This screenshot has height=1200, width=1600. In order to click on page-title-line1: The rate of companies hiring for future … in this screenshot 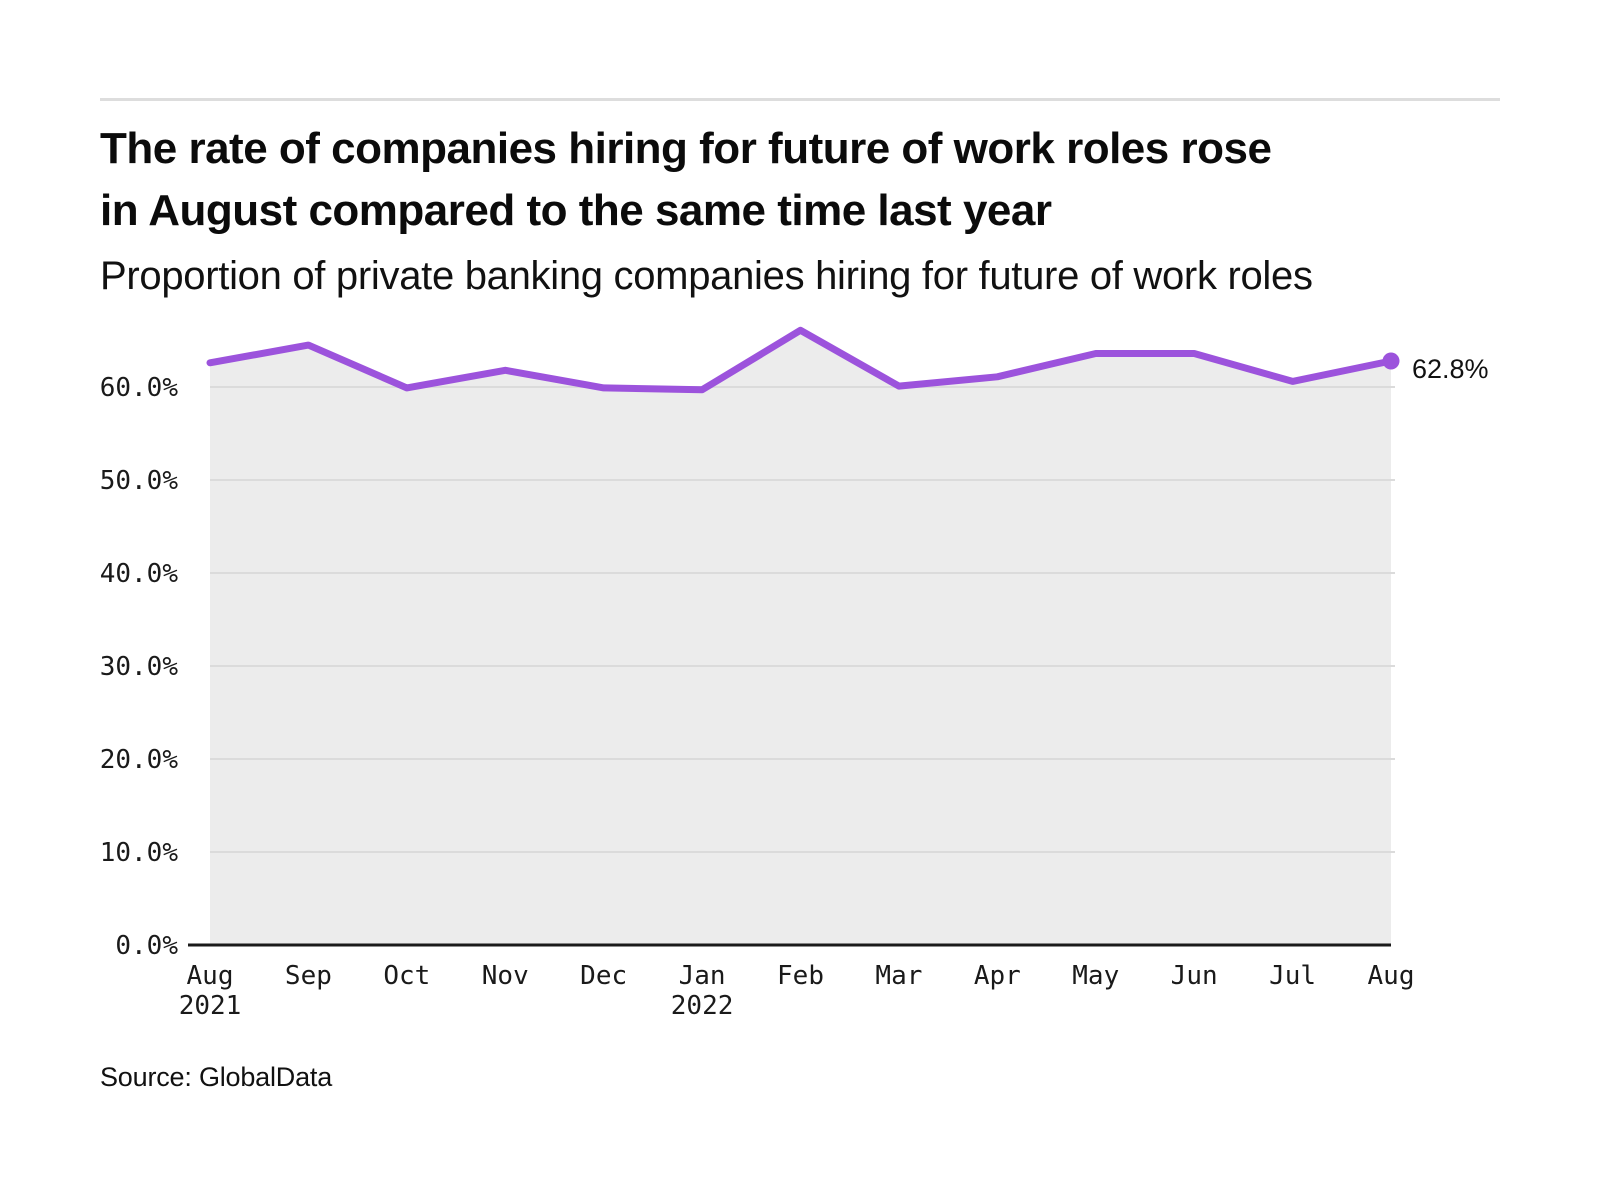, I will do `click(686, 148)`.